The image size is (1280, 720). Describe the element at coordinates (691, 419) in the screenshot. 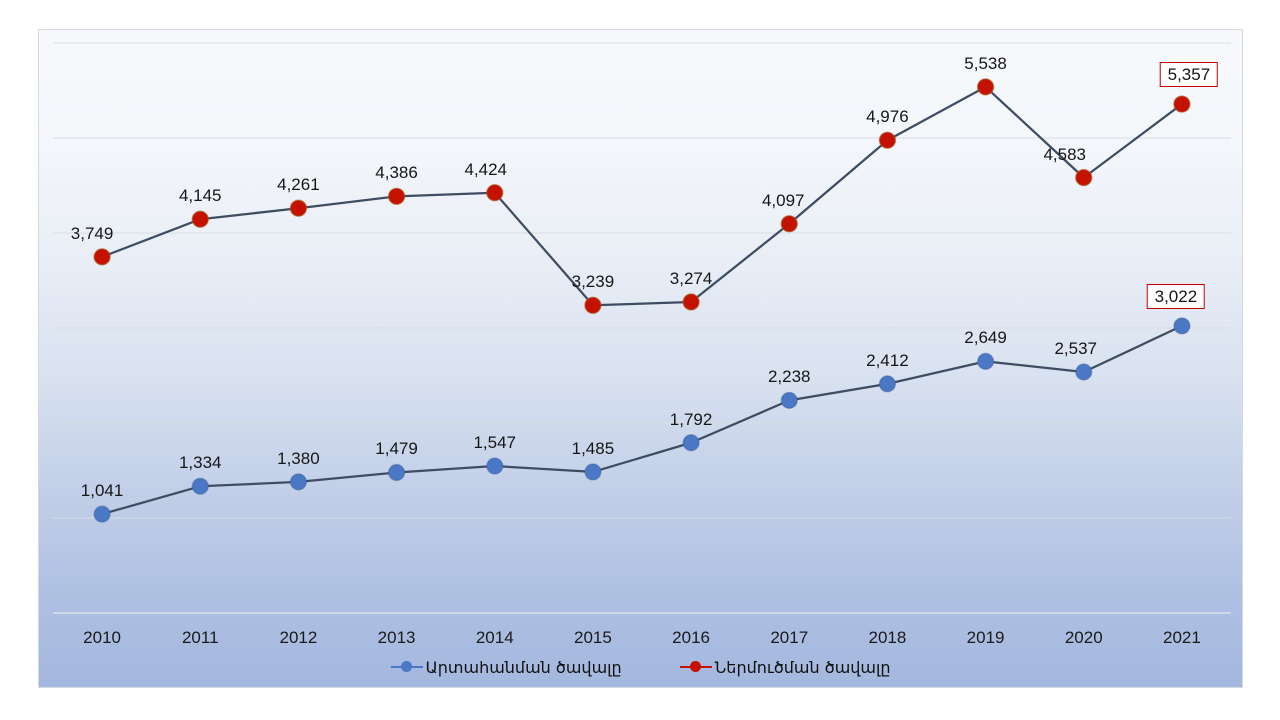

I see `data-label: 1,792` at that location.